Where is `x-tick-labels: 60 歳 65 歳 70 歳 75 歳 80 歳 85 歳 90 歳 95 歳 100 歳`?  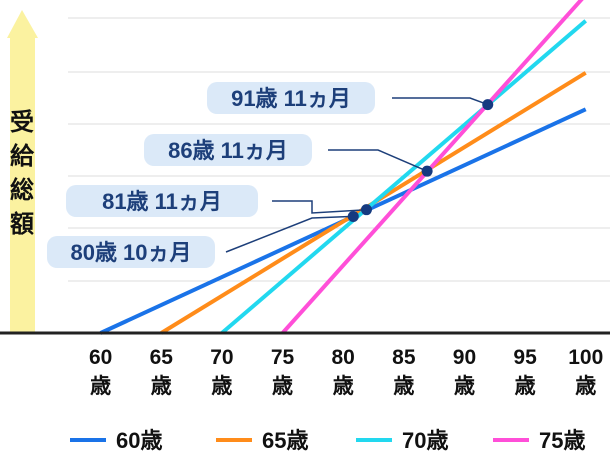
x-tick-labels: 60 歳 65 歳 70 歳 75 歳 80 歳 85 歳 90 歳 95 歳 100 歳 is located at coordinates (346, 372).